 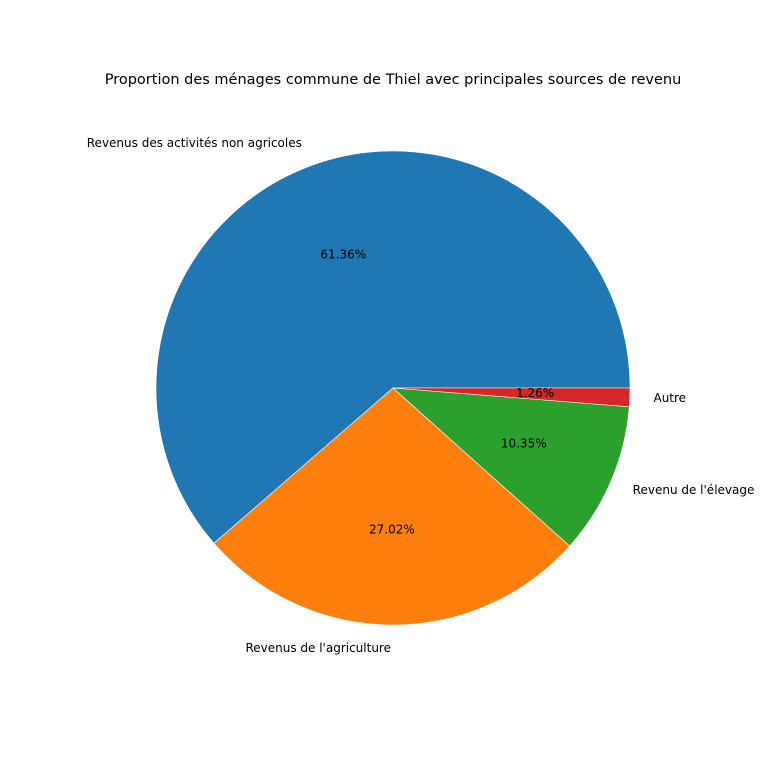 What do you see at coordinates (194, 143) in the screenshot?
I see `slice-label-revenus-des-activites-non-agricoles: Revenus des activités non agricoles` at bounding box center [194, 143].